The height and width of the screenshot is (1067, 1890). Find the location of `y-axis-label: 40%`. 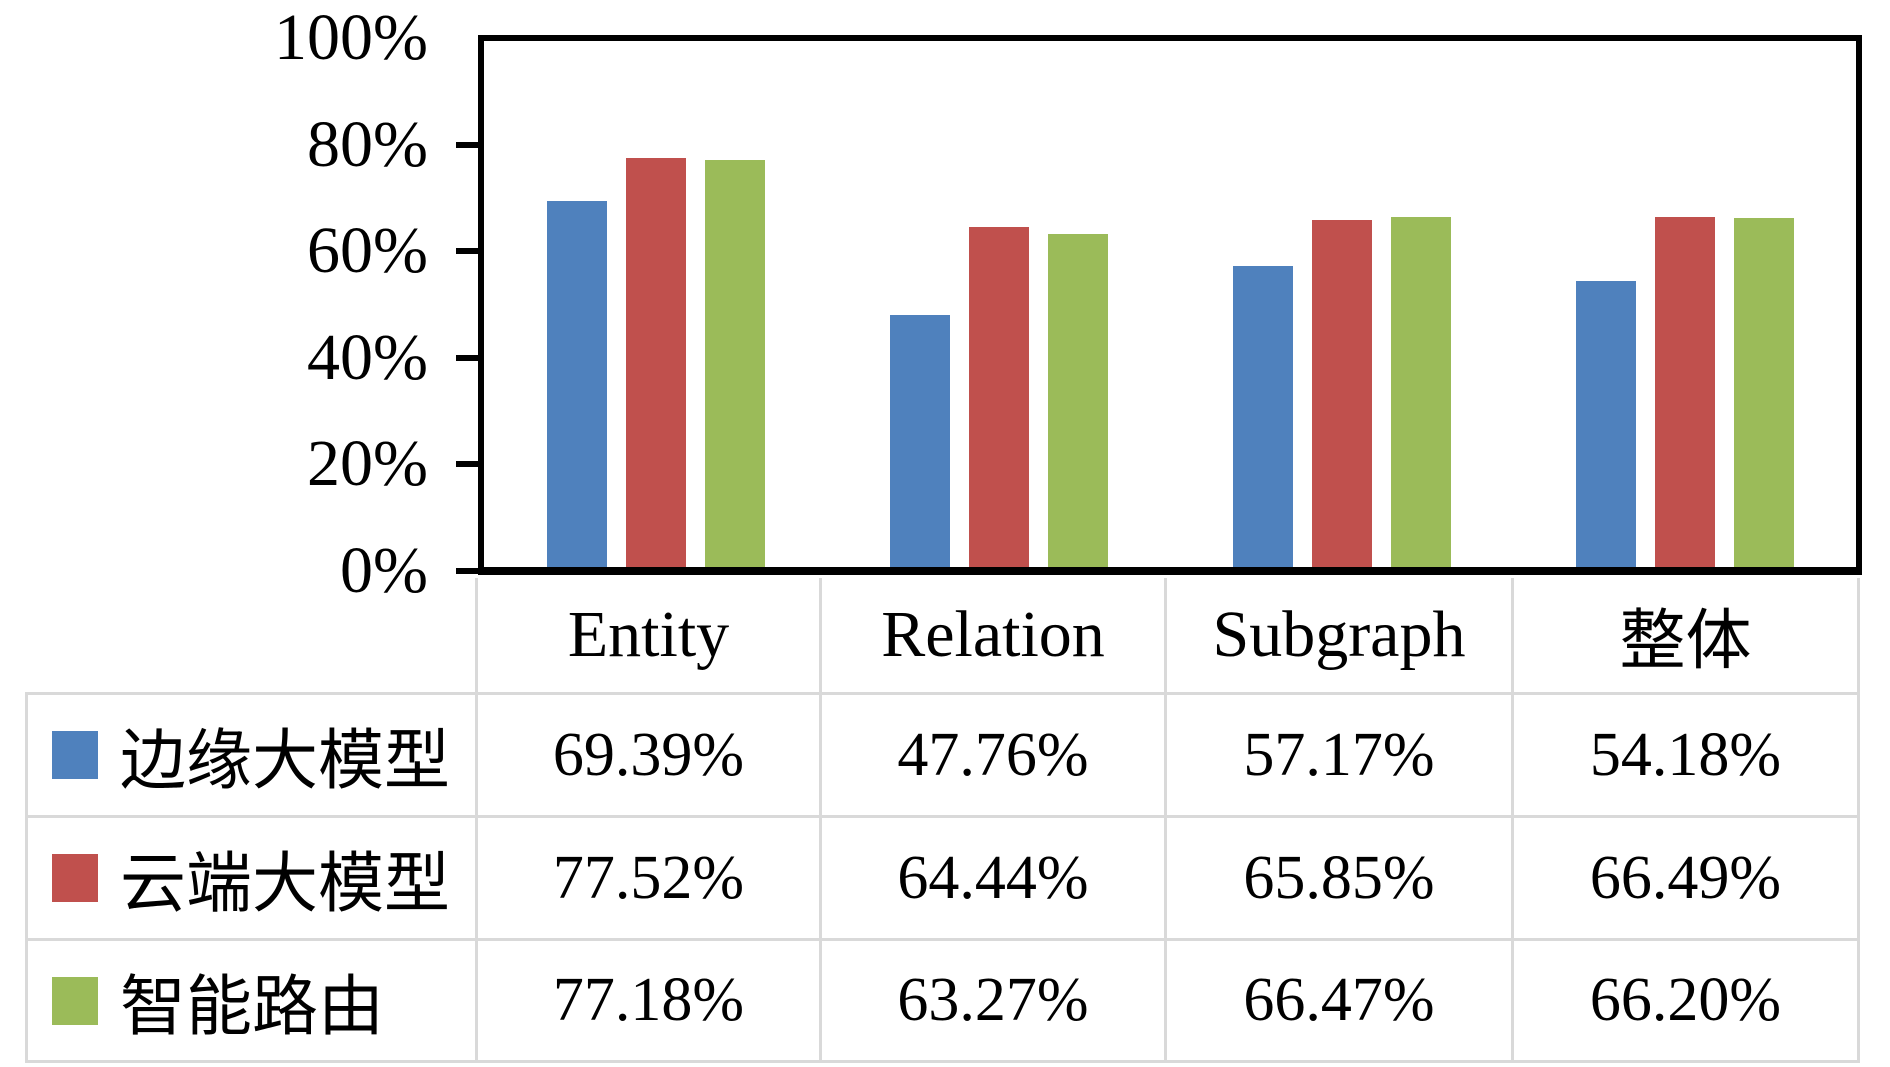

y-axis-label: 40% is located at coordinates (367, 357).